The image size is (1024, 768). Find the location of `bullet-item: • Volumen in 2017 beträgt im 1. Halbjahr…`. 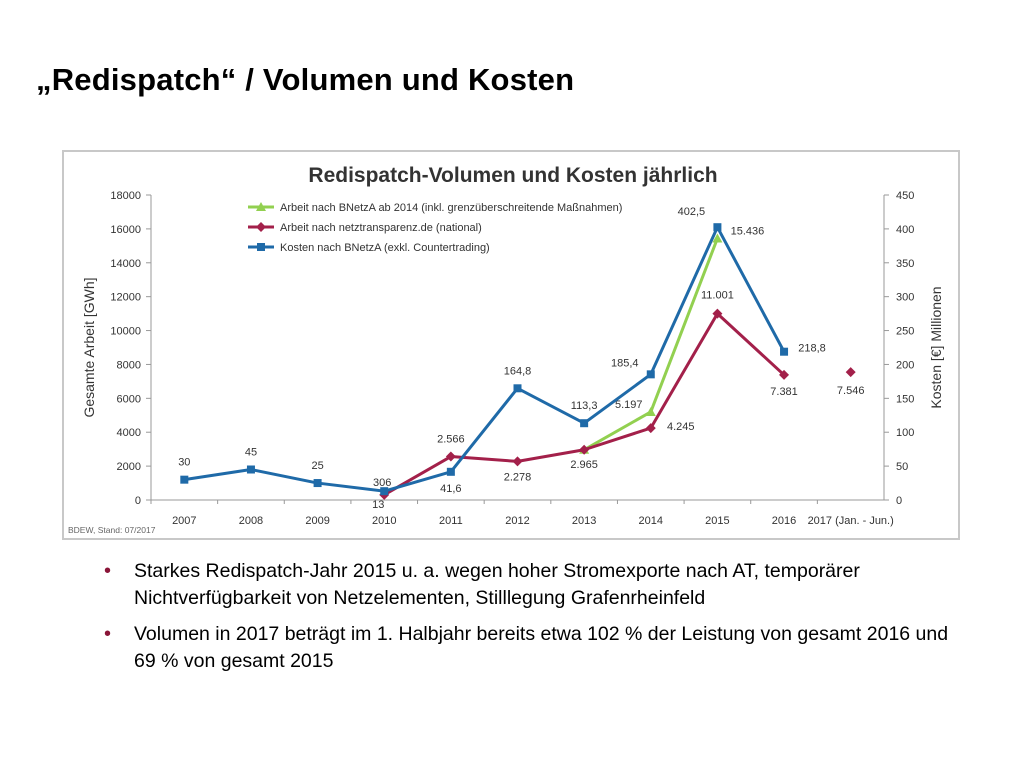

bullet-item: • Volumen in 2017 beträgt im 1. Halbjahr… is located at coordinates (534, 648).